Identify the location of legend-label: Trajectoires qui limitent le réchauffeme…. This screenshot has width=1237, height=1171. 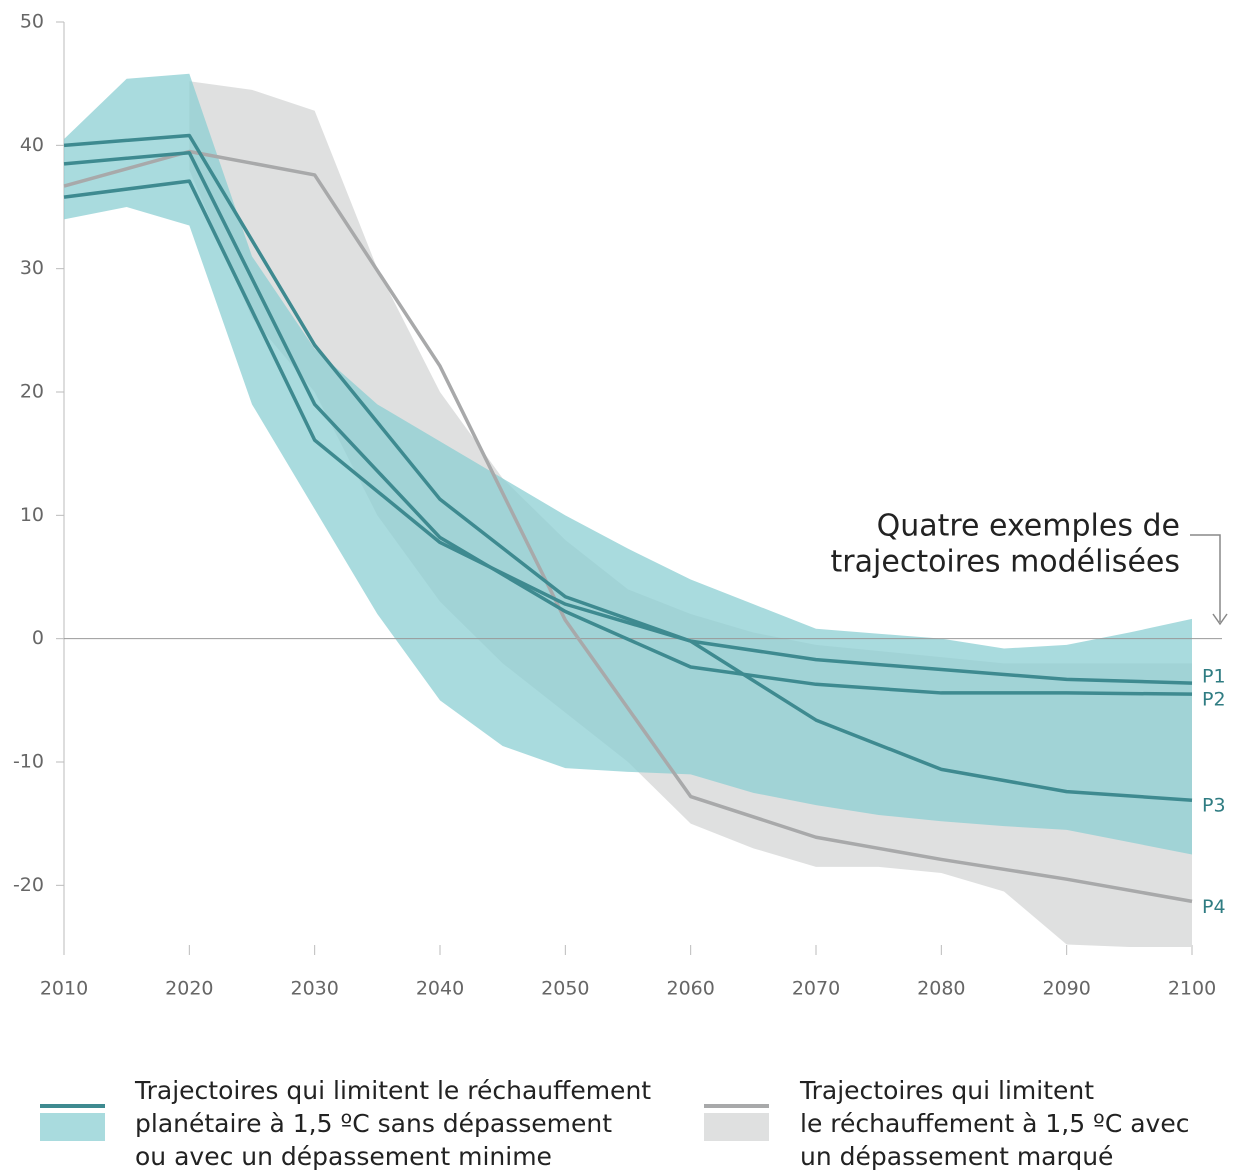
(392, 1090).